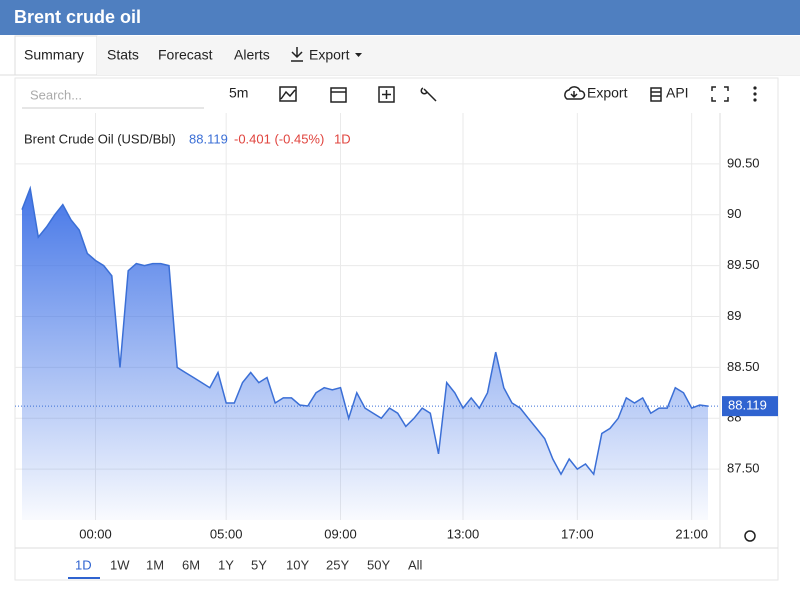 This screenshot has height=602, width=800. What do you see at coordinates (155, 564) in the screenshot?
I see `range-button: 1M` at bounding box center [155, 564].